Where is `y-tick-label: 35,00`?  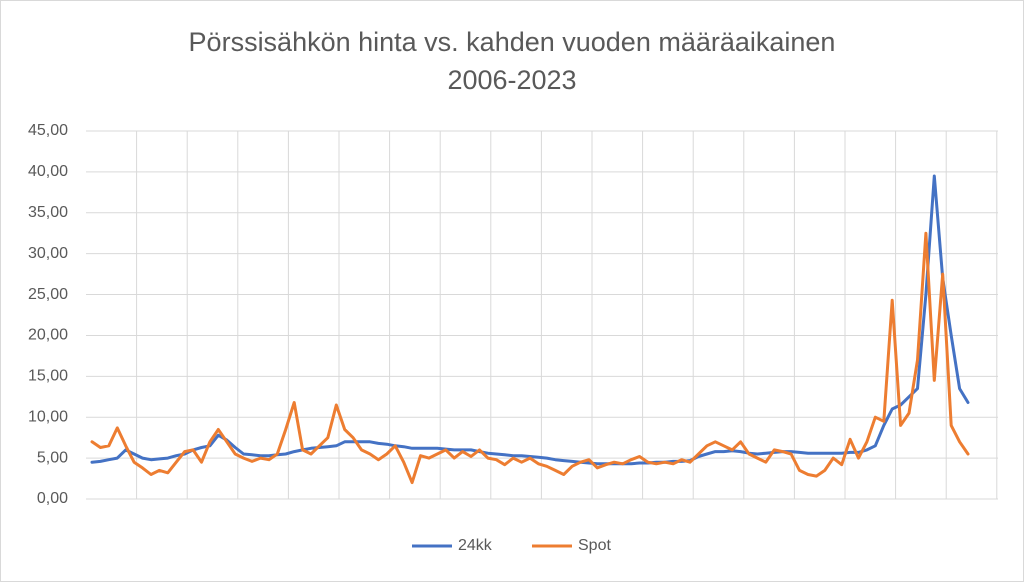 y-tick-label: 35,00 is located at coordinates (48, 212).